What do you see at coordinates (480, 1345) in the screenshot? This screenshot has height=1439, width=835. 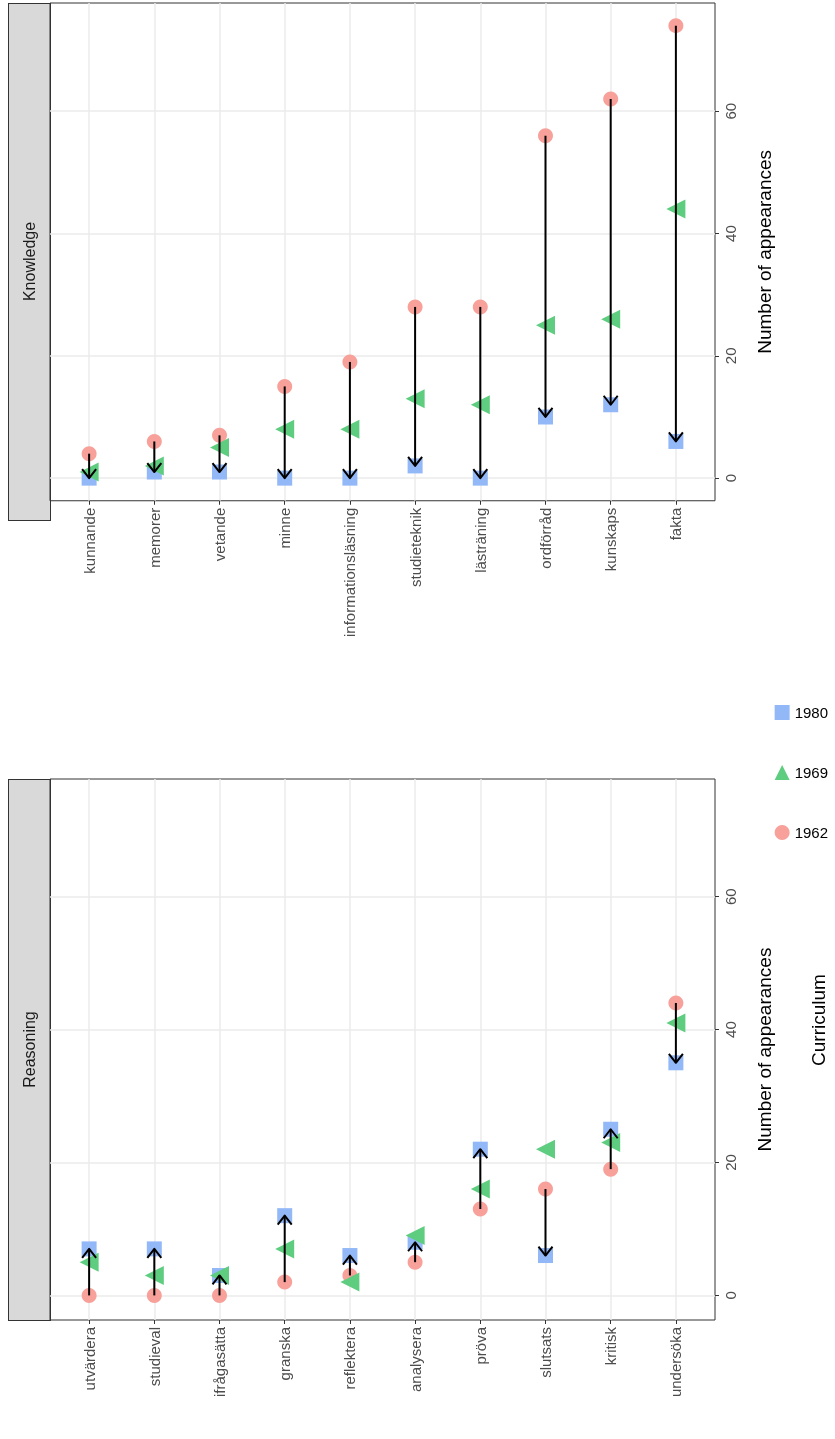 I see `x-tick-label: pröva` at bounding box center [480, 1345].